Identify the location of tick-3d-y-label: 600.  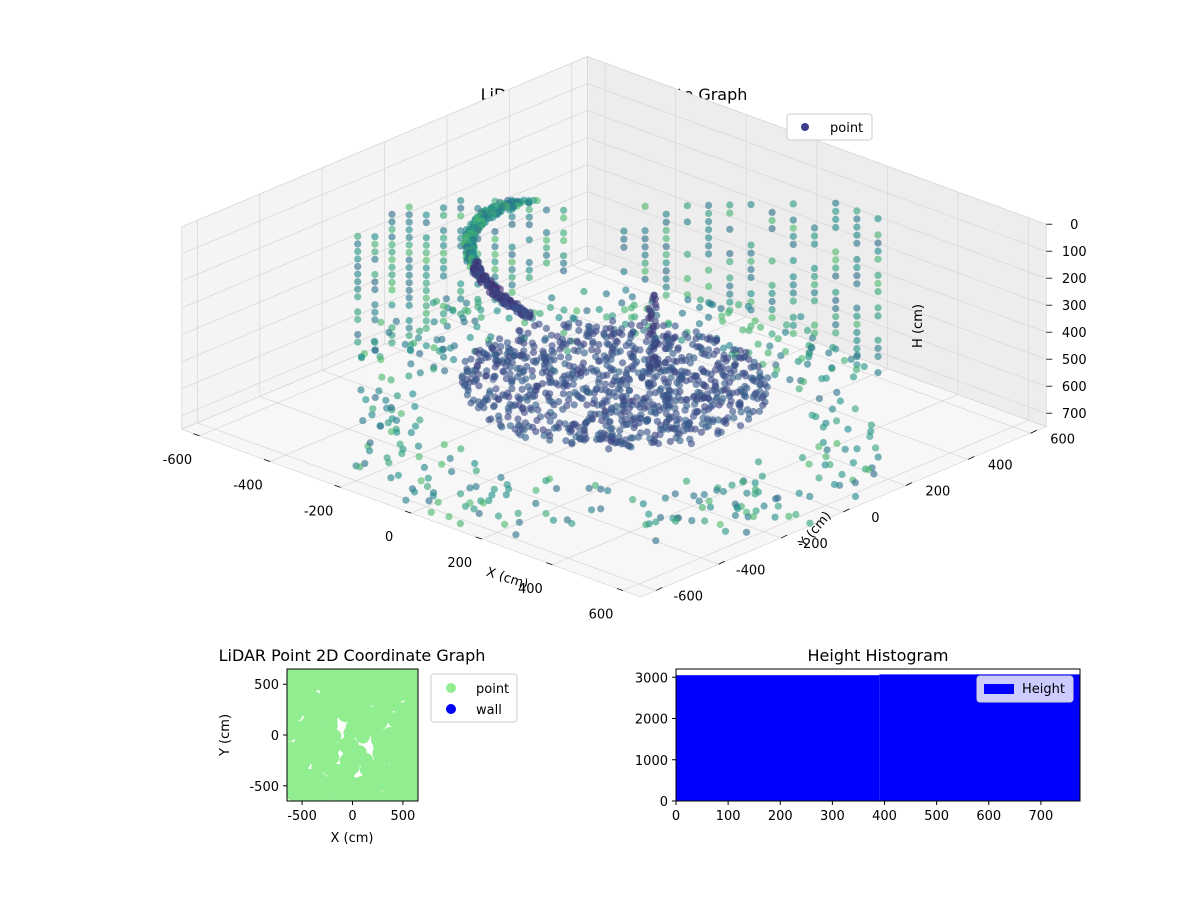
(1062, 439).